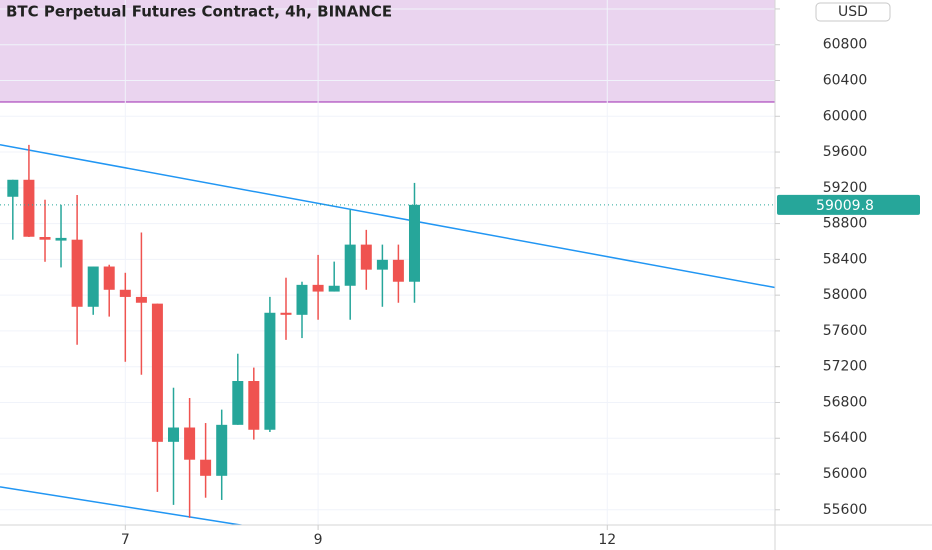 This screenshot has width=932, height=550. I want to click on y-tick-label: 58800, so click(845, 224).